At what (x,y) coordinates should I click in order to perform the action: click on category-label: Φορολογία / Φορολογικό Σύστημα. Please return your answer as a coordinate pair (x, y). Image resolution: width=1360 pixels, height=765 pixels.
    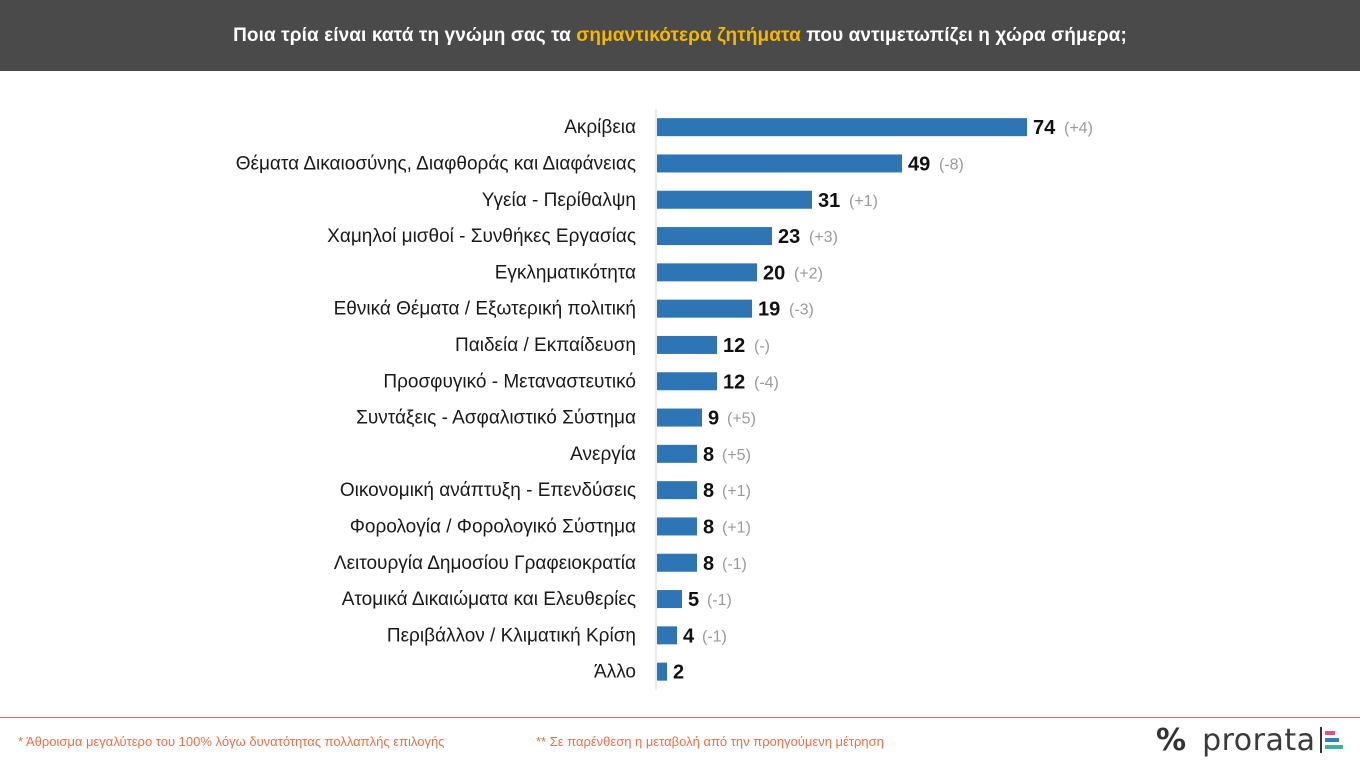
    Looking at the image, I should click on (493, 526).